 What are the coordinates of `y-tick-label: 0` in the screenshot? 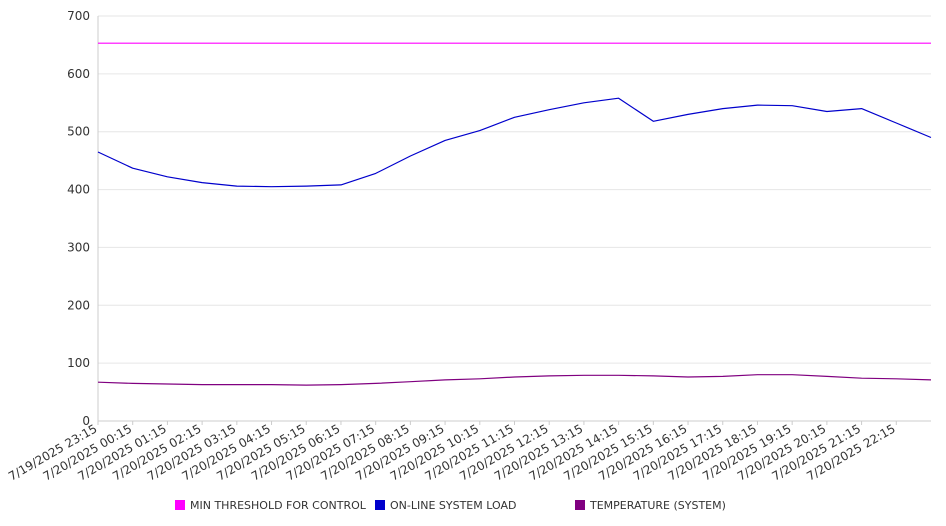 It's located at (86, 421).